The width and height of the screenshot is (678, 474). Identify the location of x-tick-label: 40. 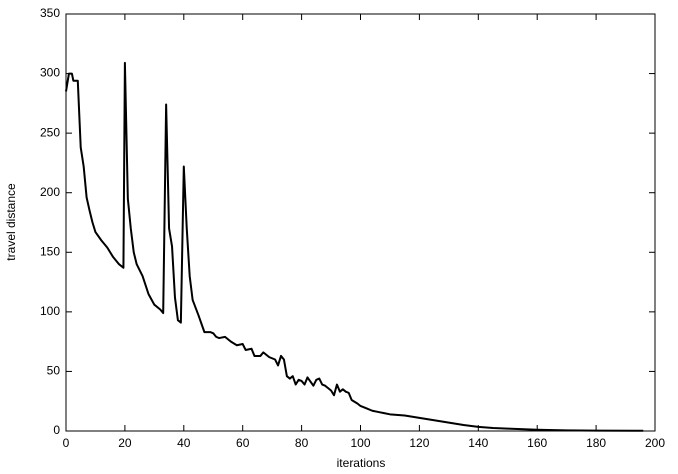
(184, 443).